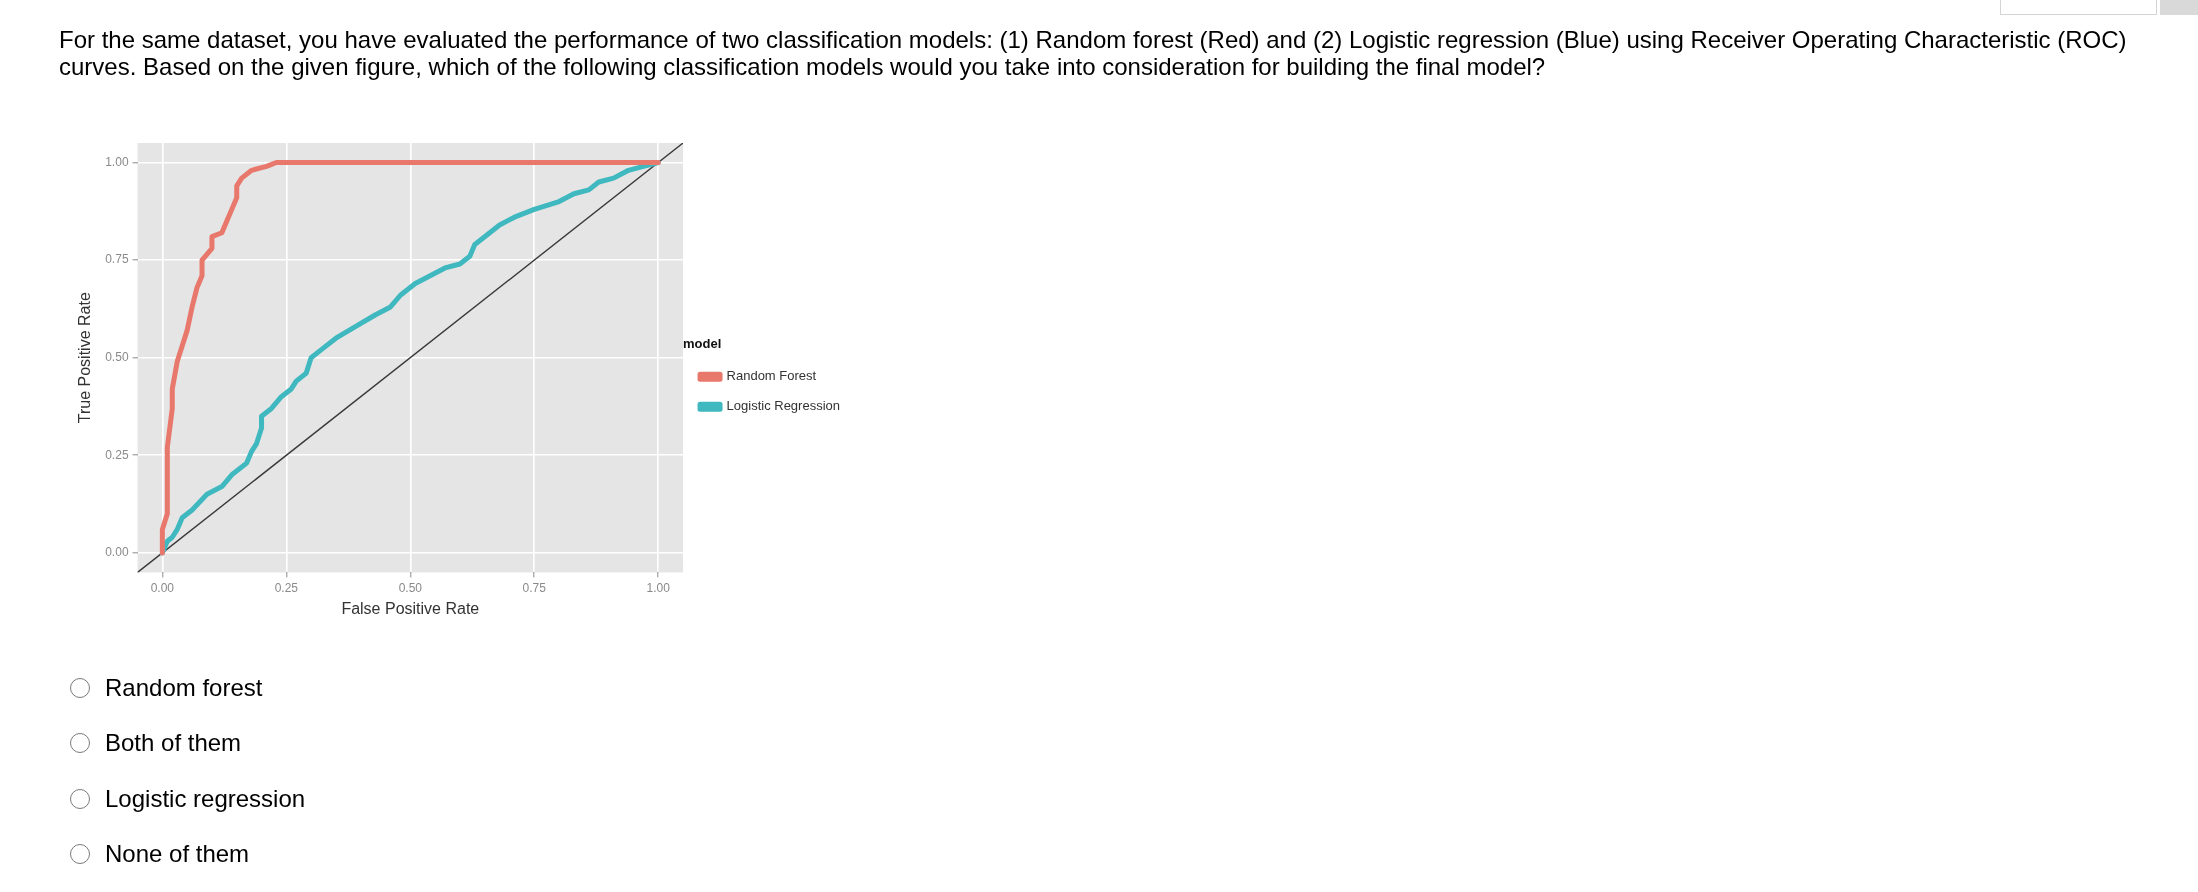 The width and height of the screenshot is (2198, 892). Describe the element at coordinates (117, 357) in the screenshot. I see `y-tick-label: 0.50` at that location.